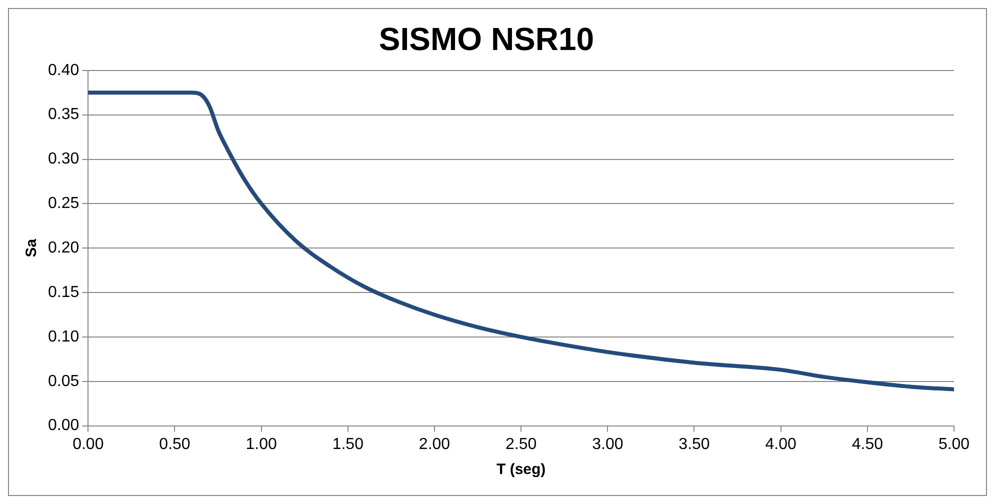  What do you see at coordinates (521, 444) in the screenshot?
I see `x-tick-label: 2.50` at bounding box center [521, 444].